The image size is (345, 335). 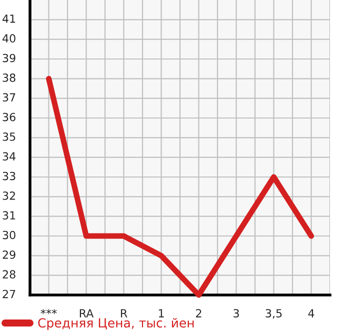 What do you see at coordinates (9, 294) in the screenshot?
I see `y-tick-label: 27` at bounding box center [9, 294].